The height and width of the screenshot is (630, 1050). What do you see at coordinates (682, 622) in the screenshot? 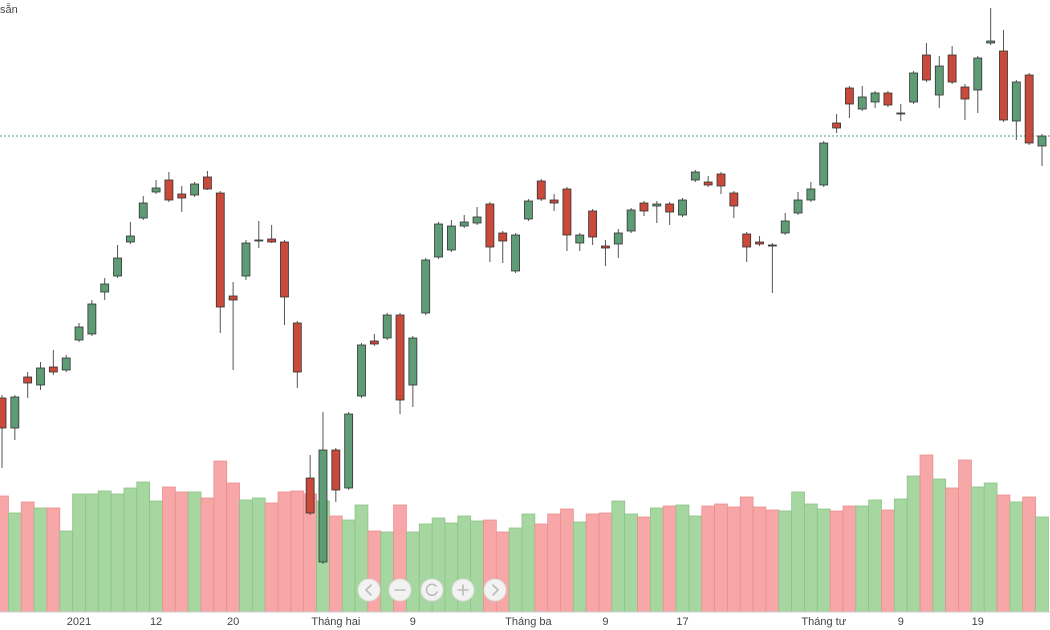
I see `x-tick-label: 17` at bounding box center [682, 622].